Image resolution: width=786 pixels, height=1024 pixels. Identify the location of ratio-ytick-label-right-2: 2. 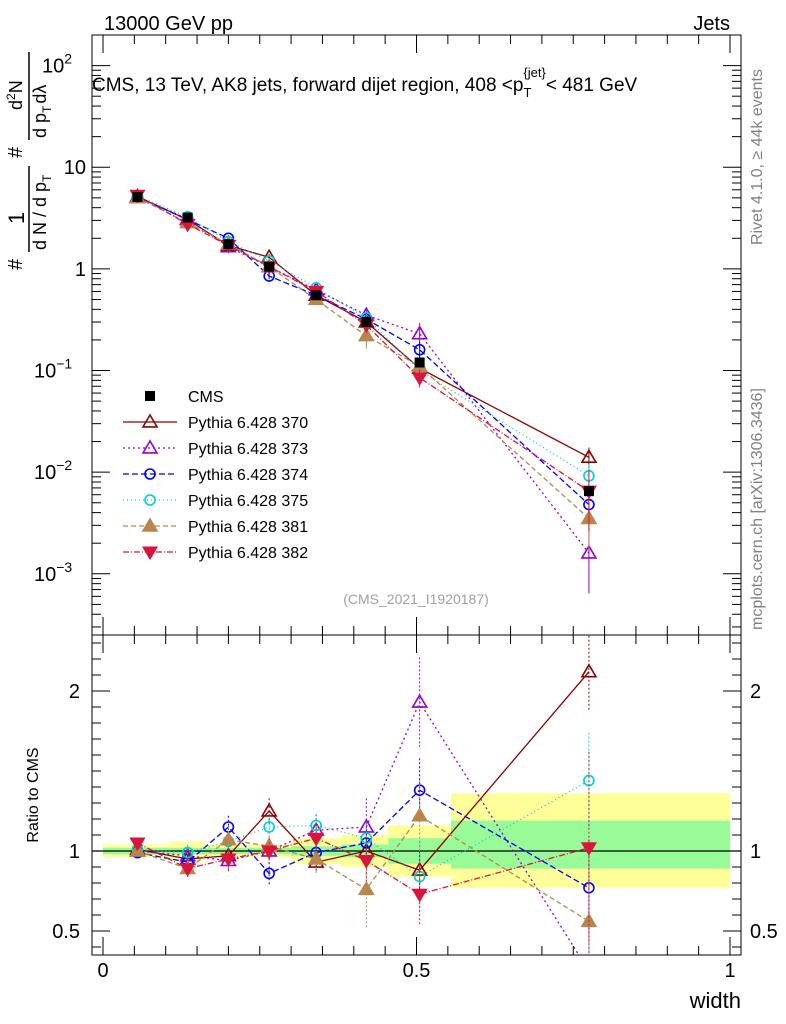
(755, 692).